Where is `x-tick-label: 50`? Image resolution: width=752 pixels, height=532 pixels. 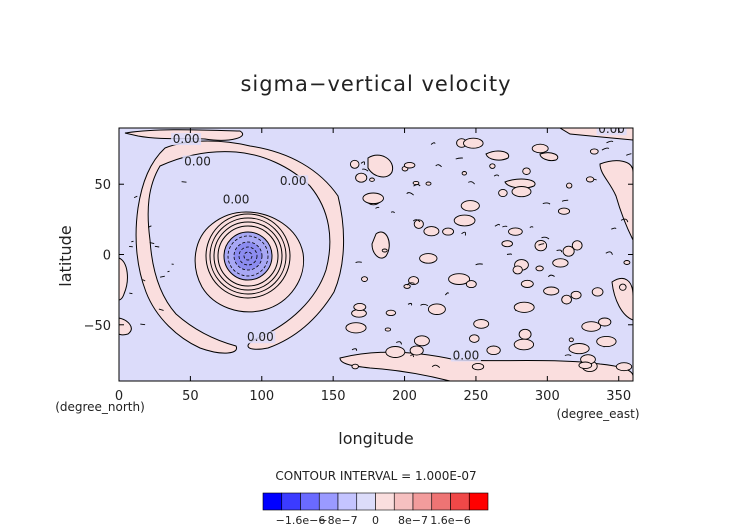 x-tick-label: 50 is located at coordinates (190, 396).